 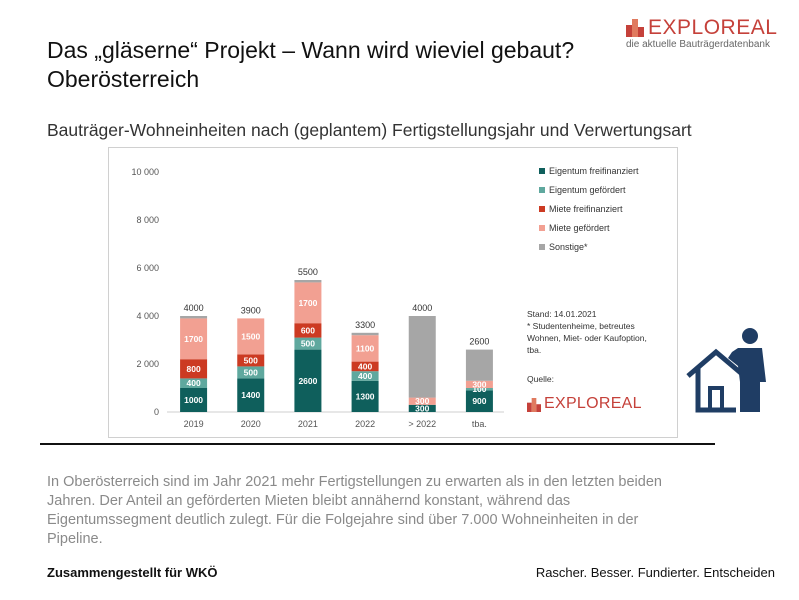 I want to click on bar-data-label: 900, so click(x=479, y=401).